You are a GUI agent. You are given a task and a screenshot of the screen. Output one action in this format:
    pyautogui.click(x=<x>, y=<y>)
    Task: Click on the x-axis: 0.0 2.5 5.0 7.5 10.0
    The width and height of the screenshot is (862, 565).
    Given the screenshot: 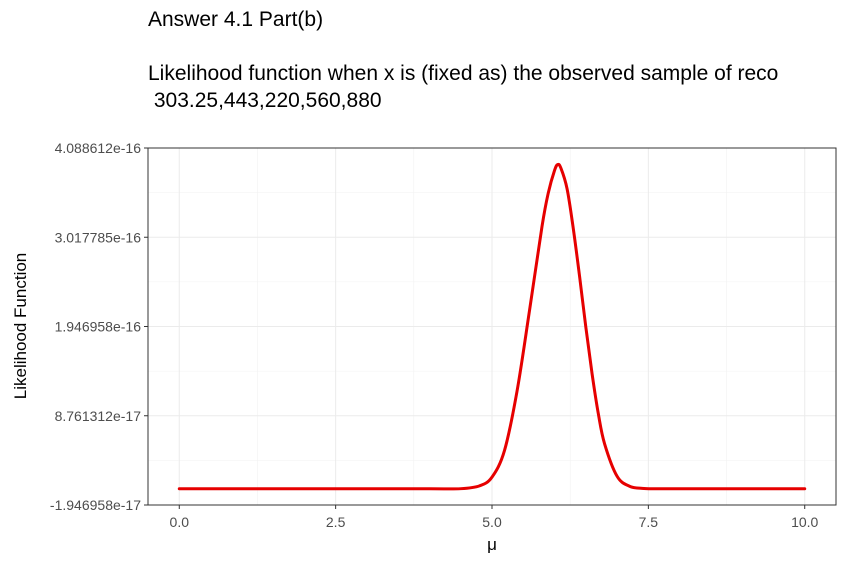 What is the action you would take?
    pyautogui.click(x=494, y=517)
    